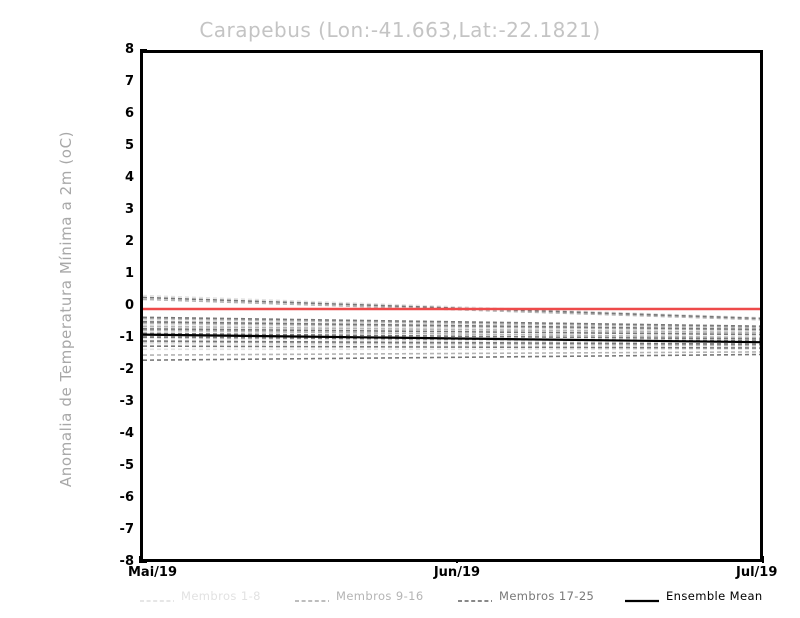 The width and height of the screenshot is (800, 618). I want to click on plot-lines, so click(451, 327).